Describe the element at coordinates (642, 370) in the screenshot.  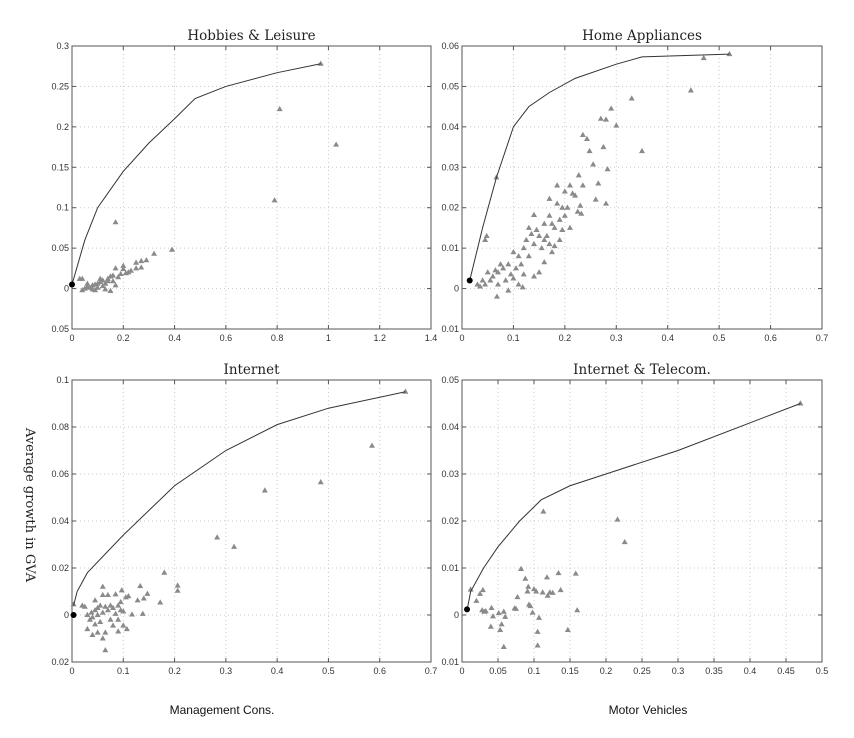
I see `panel-title: Internet & Telecom.` at that location.